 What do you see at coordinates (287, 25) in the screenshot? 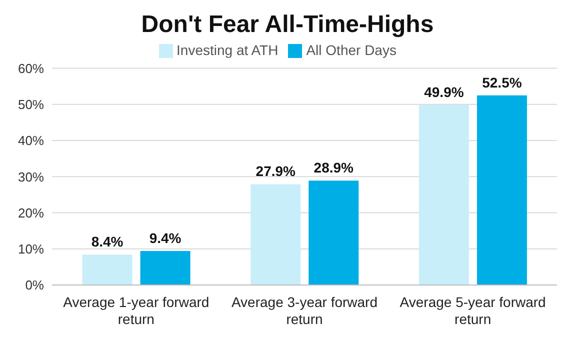
I see `chart-title: Don't Fear All-Time-Highs` at bounding box center [287, 25].